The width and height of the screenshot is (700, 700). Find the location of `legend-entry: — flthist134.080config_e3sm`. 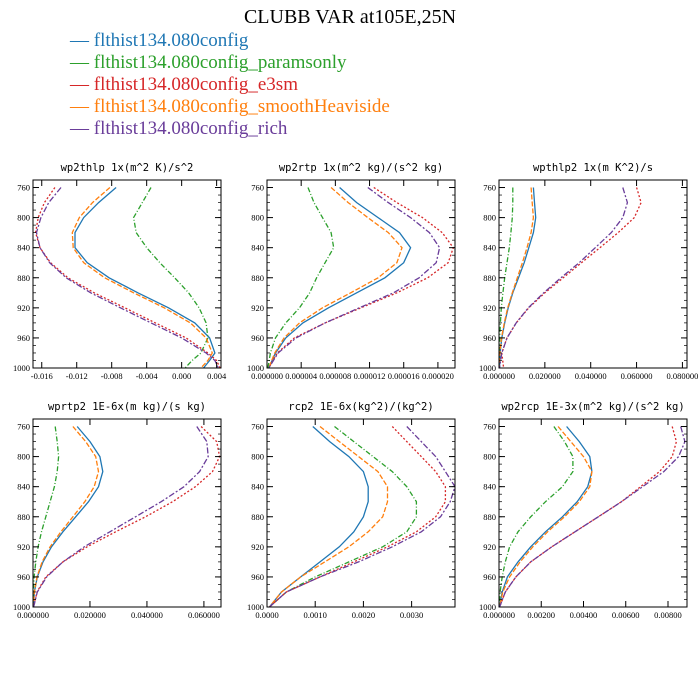

legend-entry: — flthist134.080config_e3sm is located at coordinates (184, 84).